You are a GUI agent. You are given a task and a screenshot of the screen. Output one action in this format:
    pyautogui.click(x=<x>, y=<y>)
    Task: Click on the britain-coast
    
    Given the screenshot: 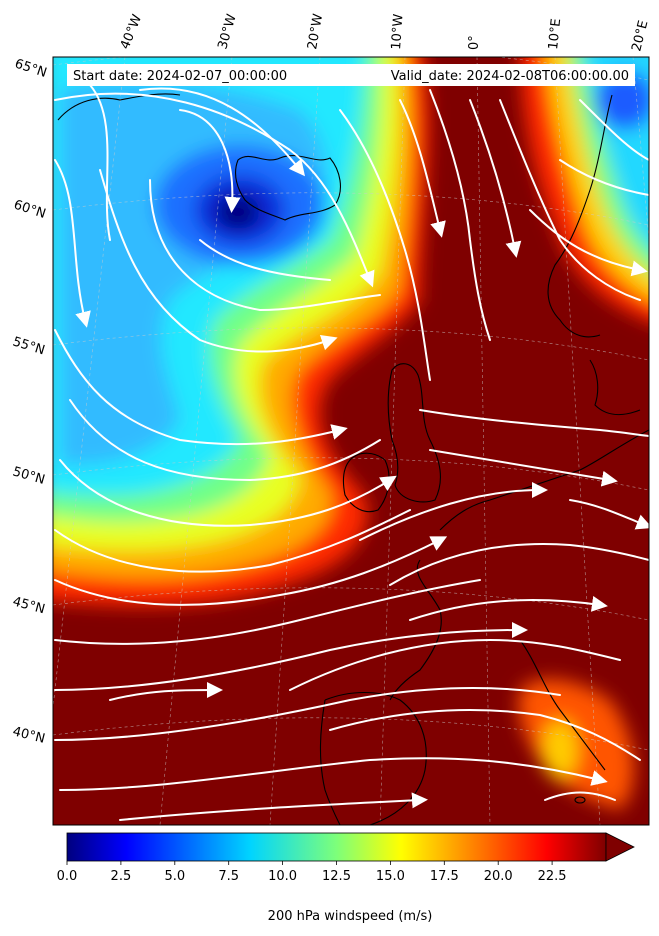 What is the action you would take?
    pyautogui.click(x=414, y=433)
    